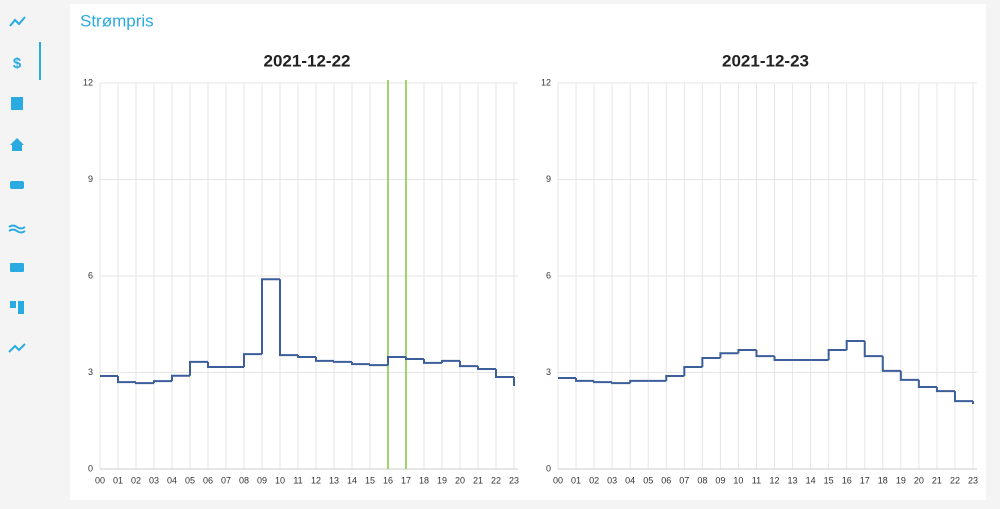 The width and height of the screenshot is (1000, 509). I want to click on x-tick-label: 15, so click(370, 480).